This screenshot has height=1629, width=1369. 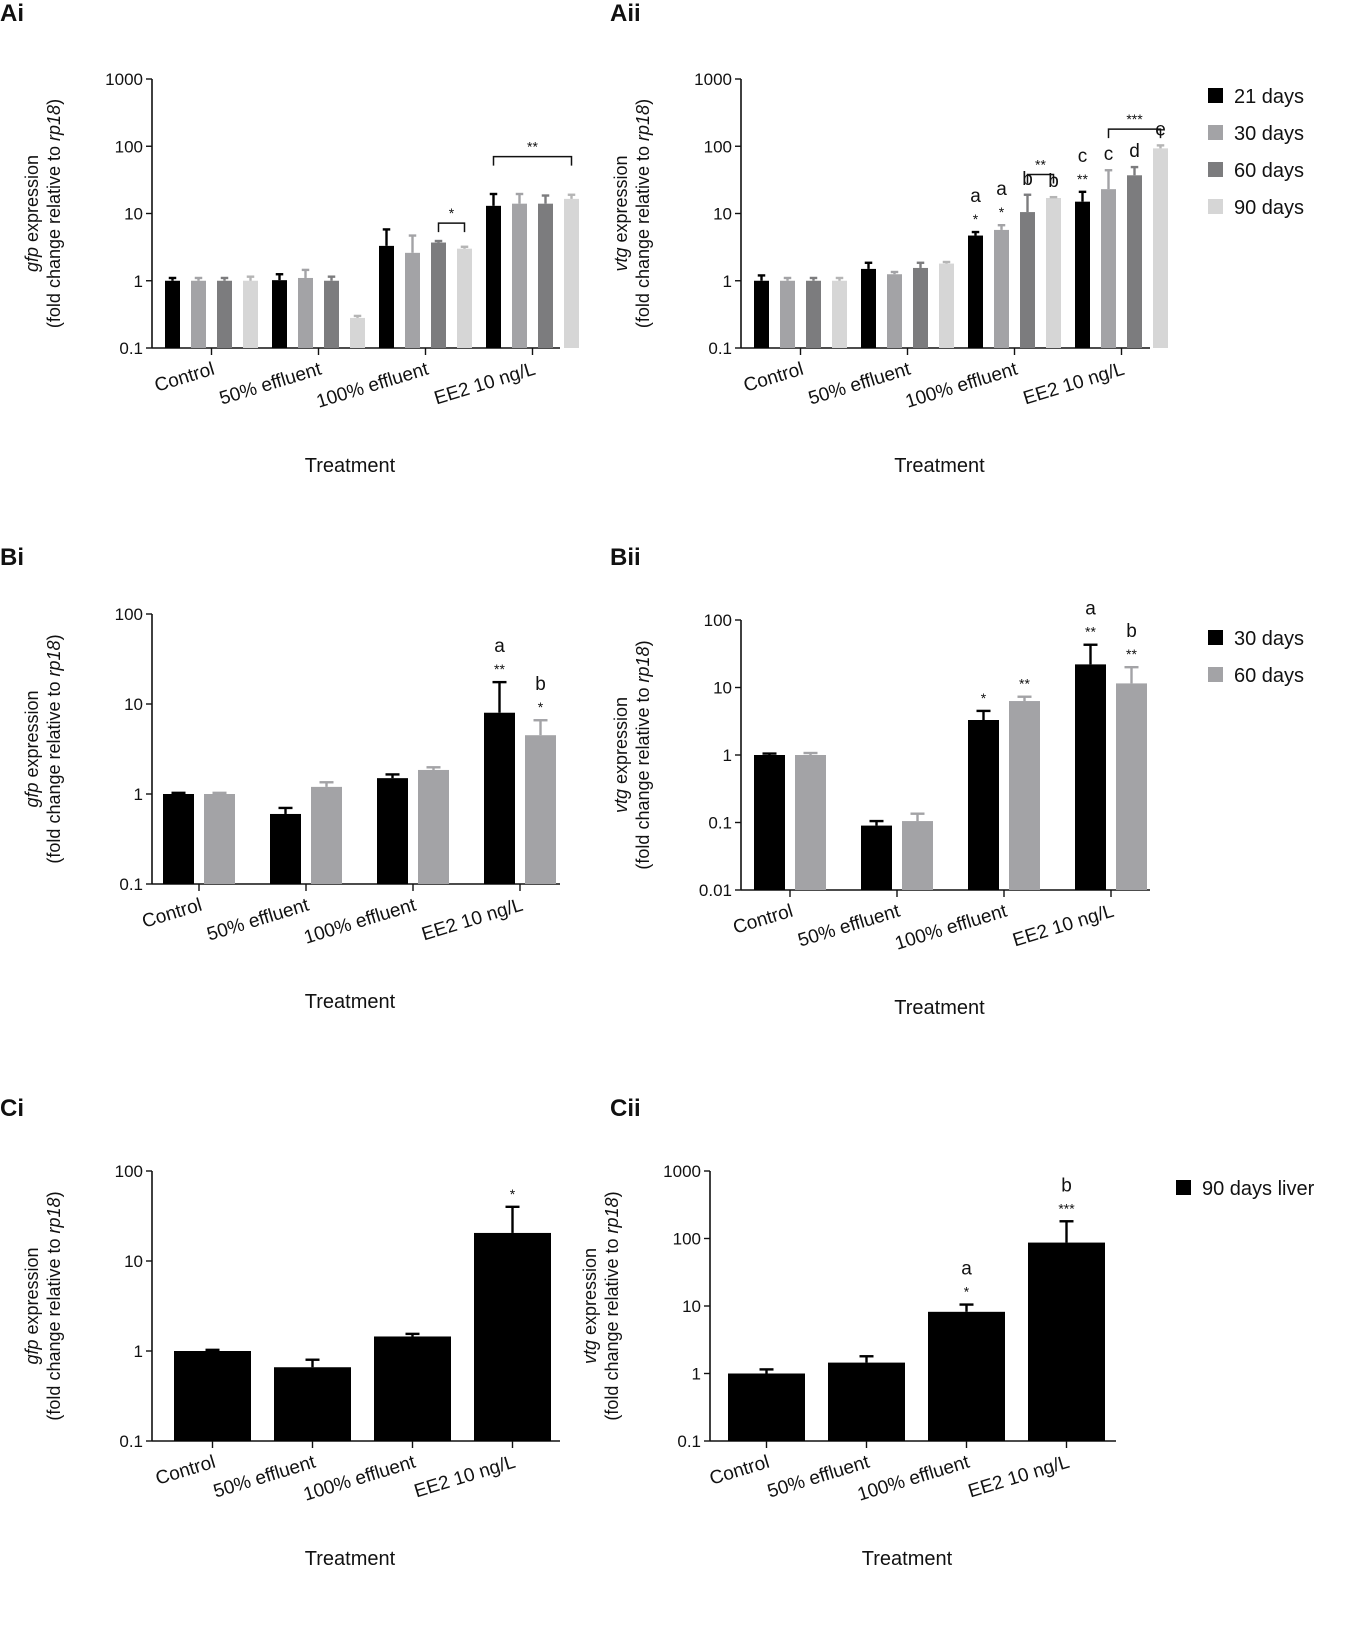 What do you see at coordinates (625, 557) in the screenshot?
I see `panel-label: Bii` at bounding box center [625, 557].